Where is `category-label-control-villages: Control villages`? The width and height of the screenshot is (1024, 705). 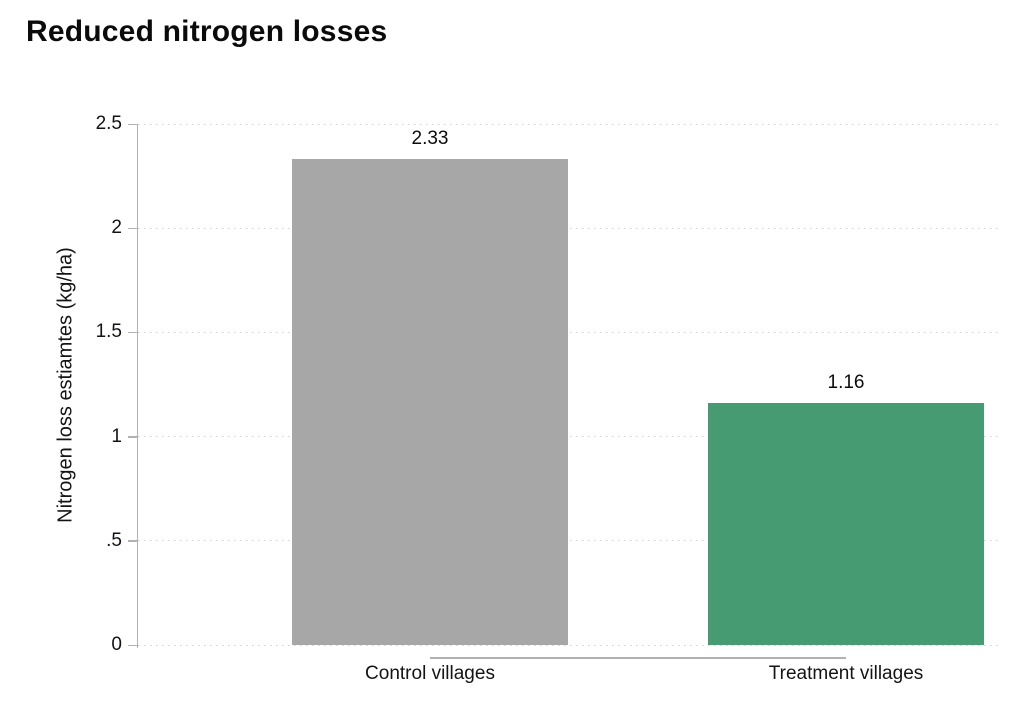 category-label-control-villages: Control villages is located at coordinates (430, 673).